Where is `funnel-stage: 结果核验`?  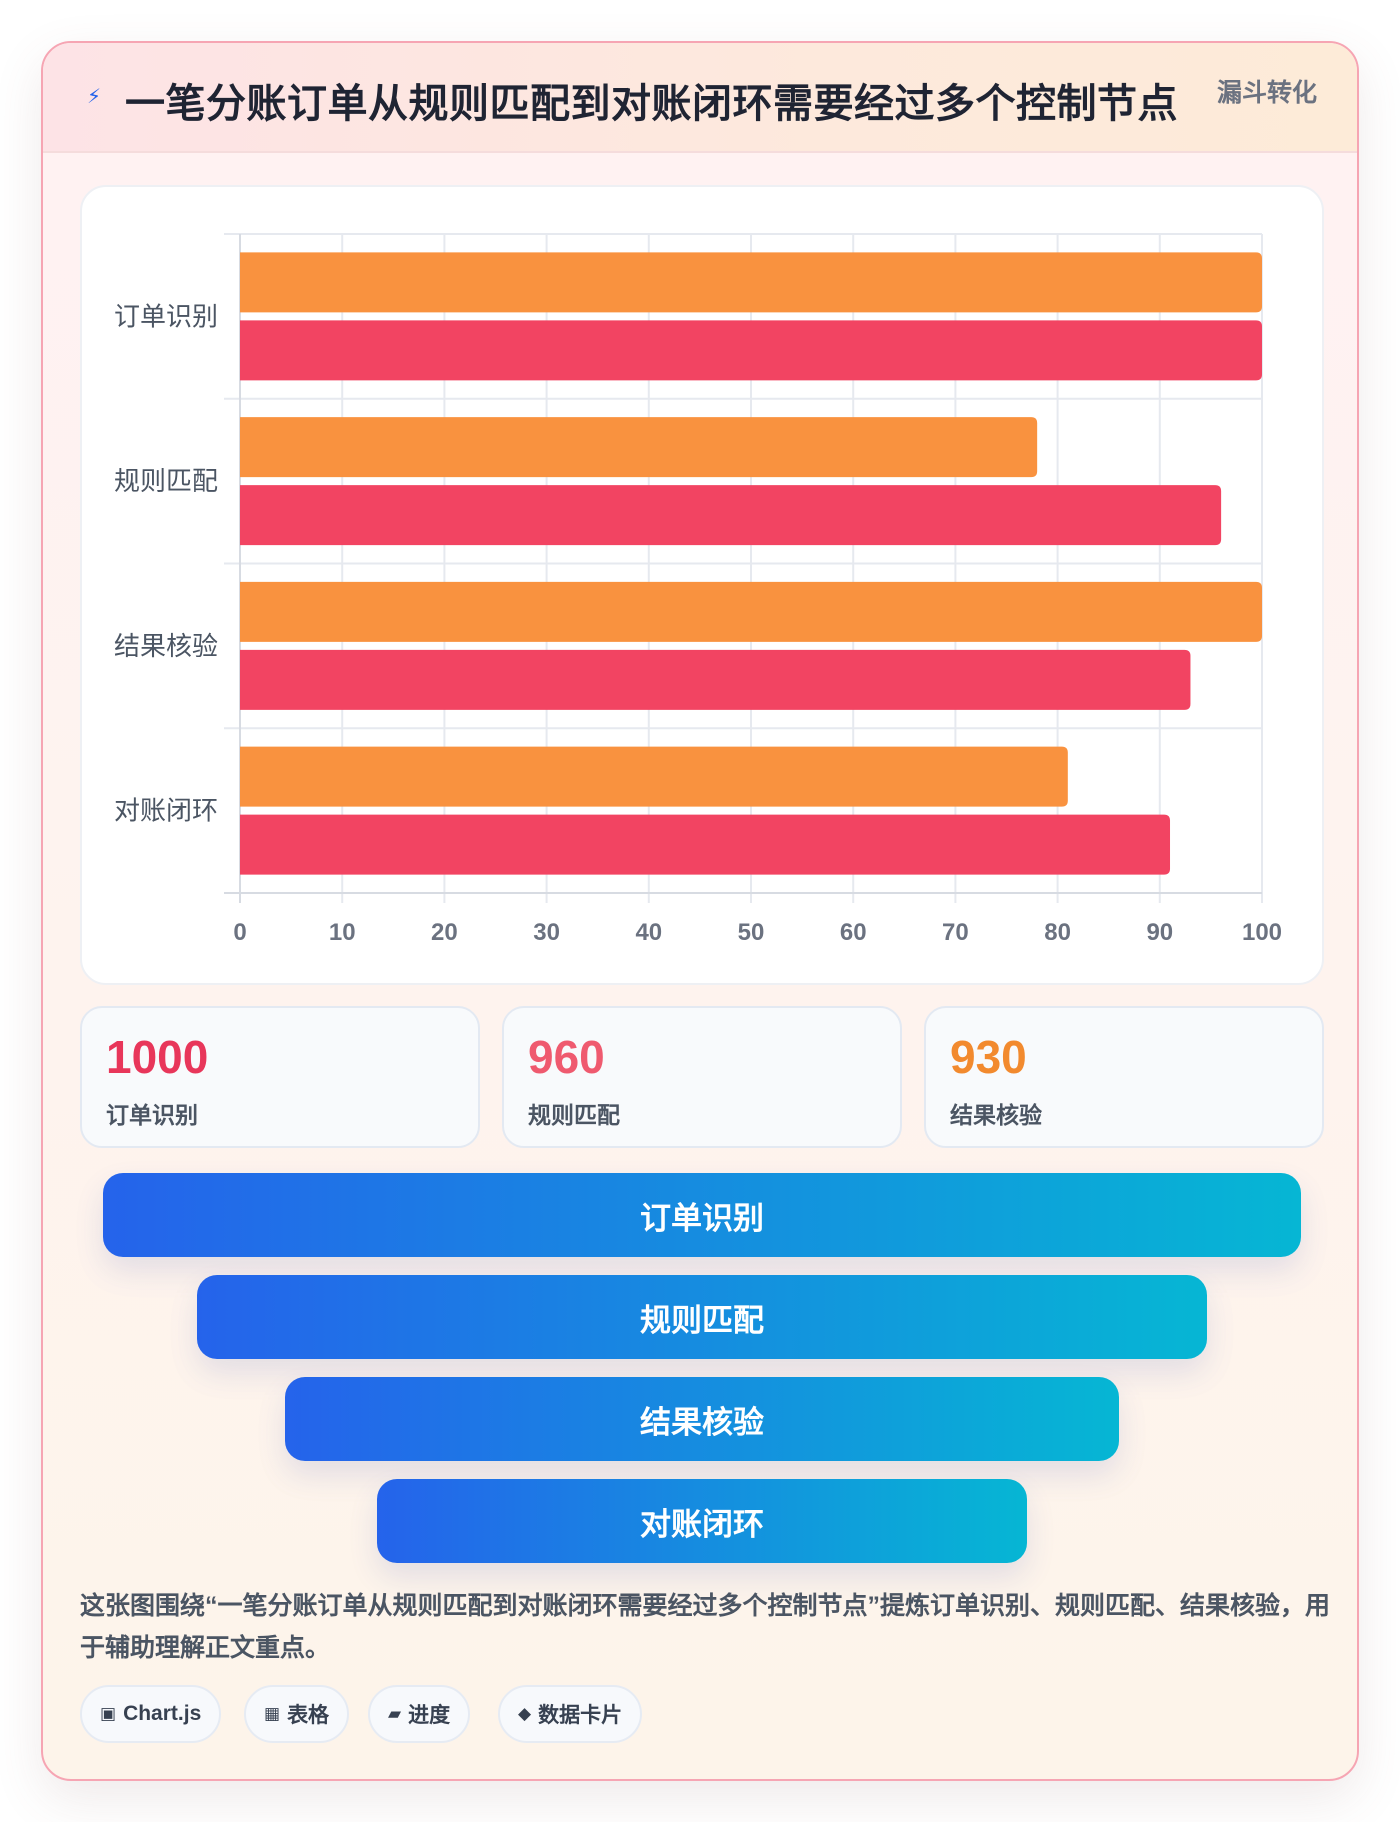
funnel-stage: 结果核验 is located at coordinates (702, 1419).